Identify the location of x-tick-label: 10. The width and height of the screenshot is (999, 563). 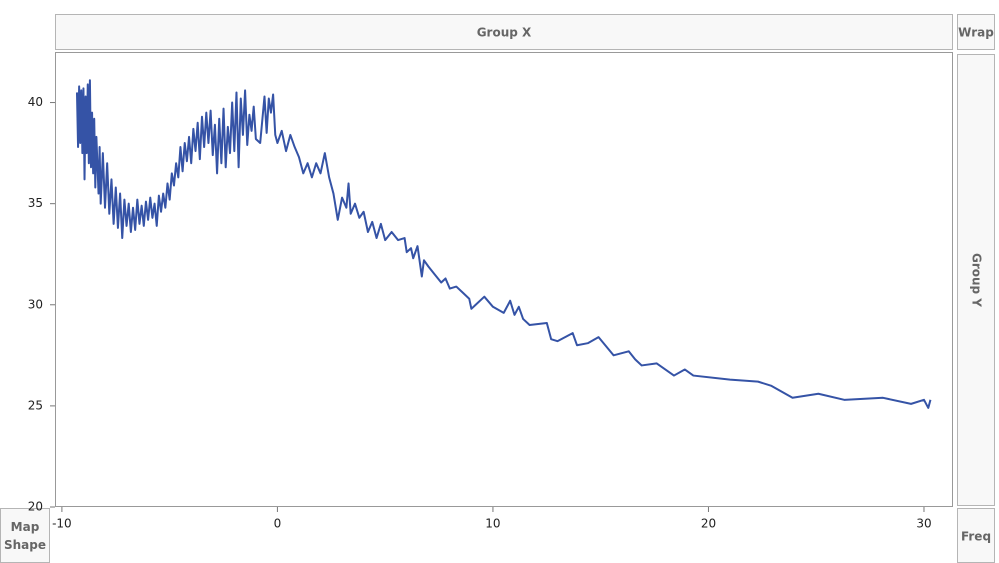
(492, 524).